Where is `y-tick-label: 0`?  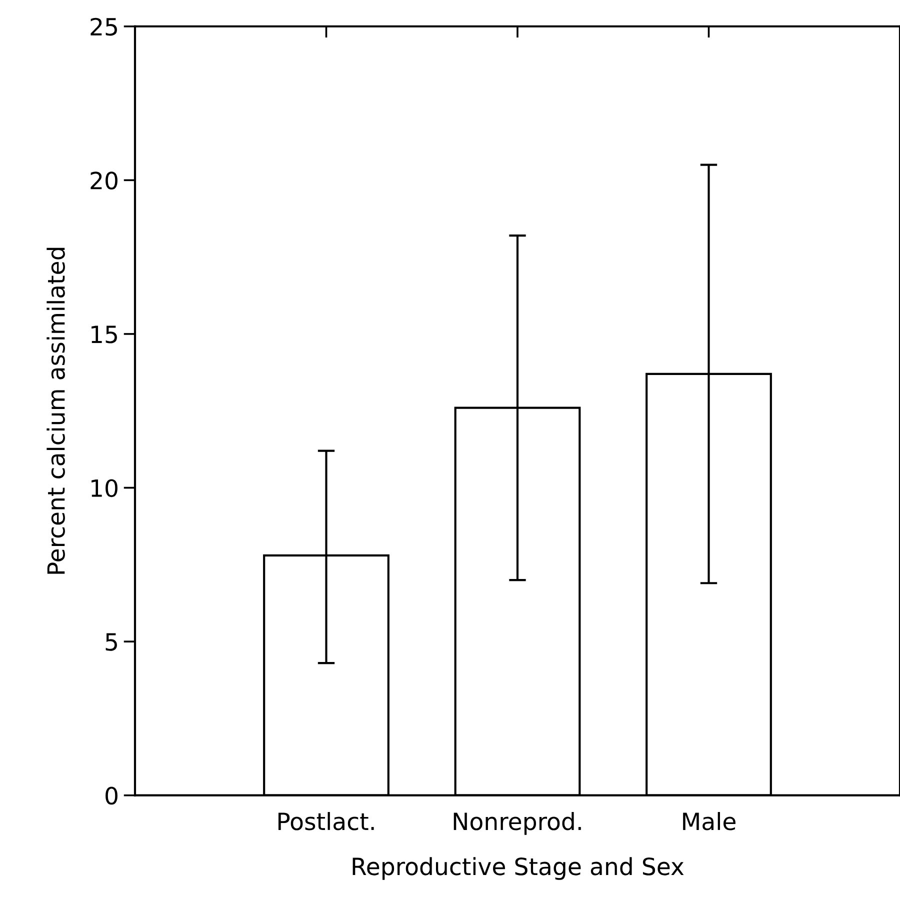 y-tick-label: 0 is located at coordinates (112, 795).